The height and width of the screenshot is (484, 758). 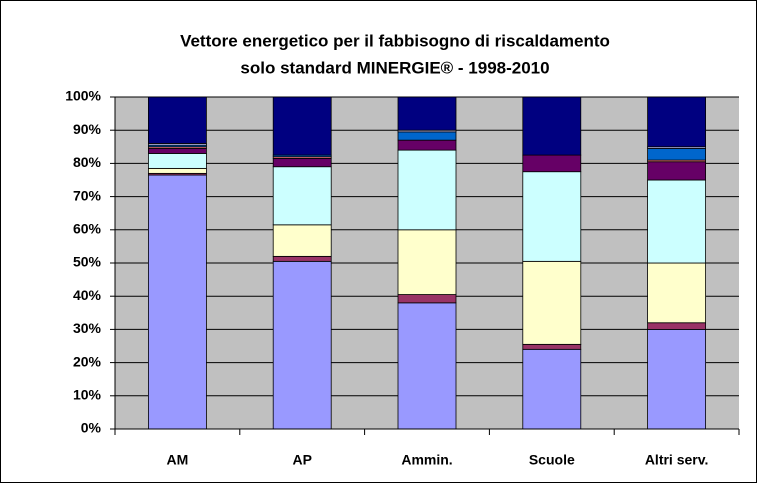 What do you see at coordinates (552, 460) in the screenshot?
I see `x-tick-label: Scuole` at bounding box center [552, 460].